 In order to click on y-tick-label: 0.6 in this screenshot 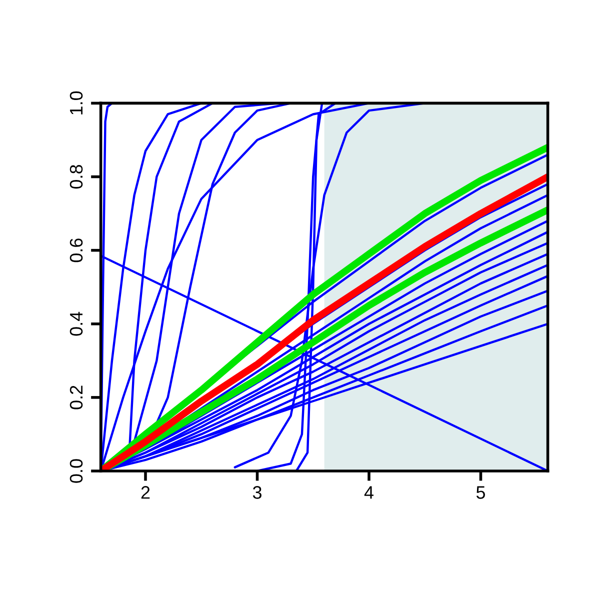, I will do `click(76, 250)`.